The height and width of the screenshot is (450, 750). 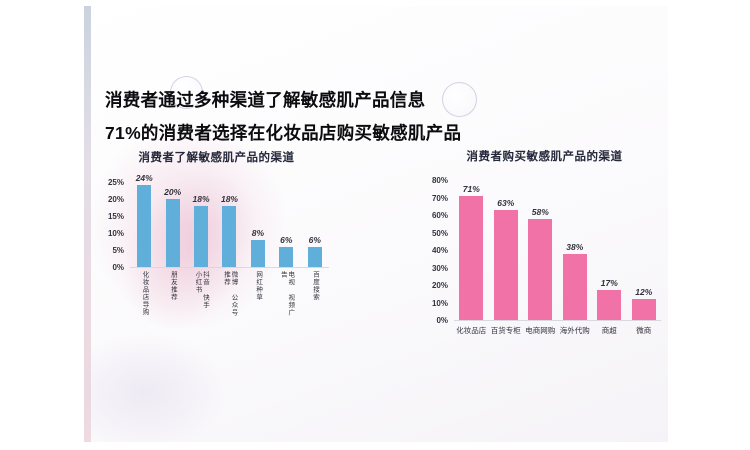 I want to click on x-axis-label: 朋友推荐, so click(x=172, y=294).